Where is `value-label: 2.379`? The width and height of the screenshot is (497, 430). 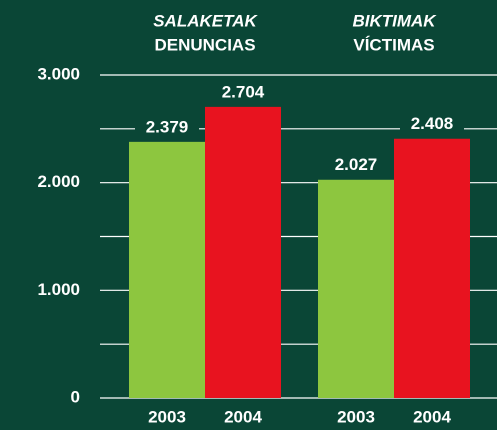 value-label: 2.379 is located at coordinates (167, 126).